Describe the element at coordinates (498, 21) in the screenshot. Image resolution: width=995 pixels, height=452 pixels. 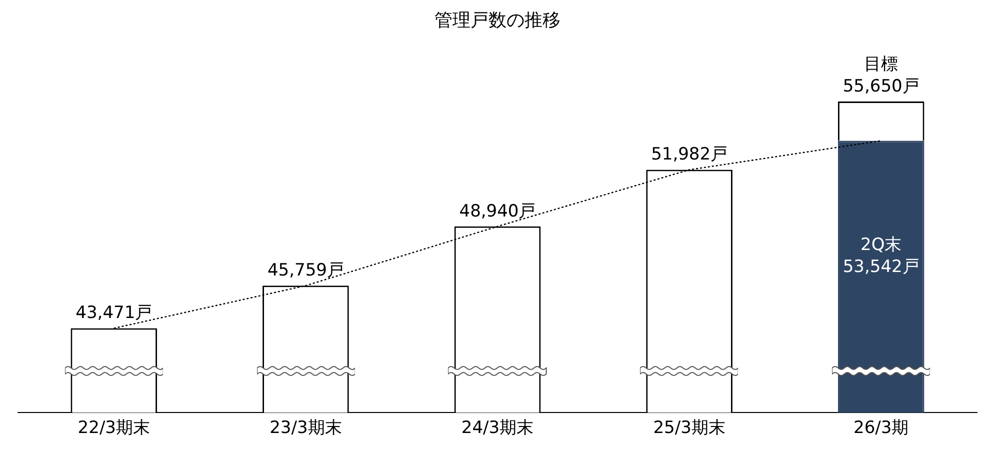
I see `text: 管理戸数の推移` at that location.